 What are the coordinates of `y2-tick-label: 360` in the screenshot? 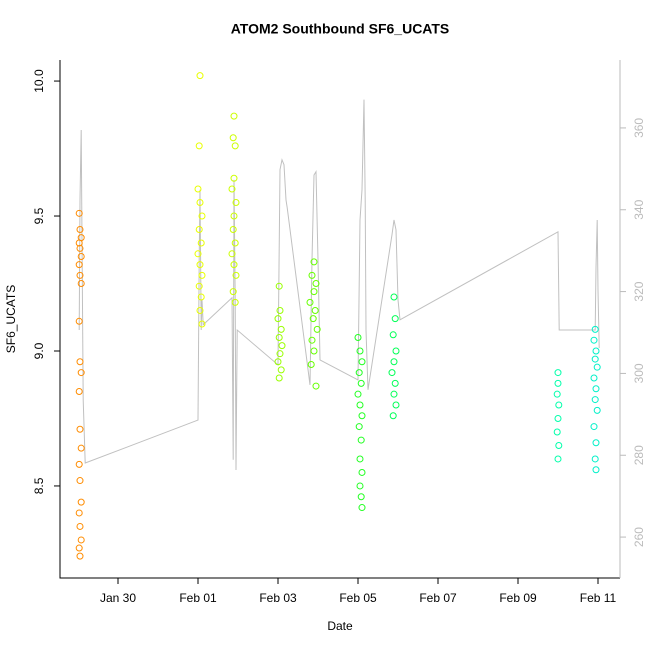 It's located at (639, 128).